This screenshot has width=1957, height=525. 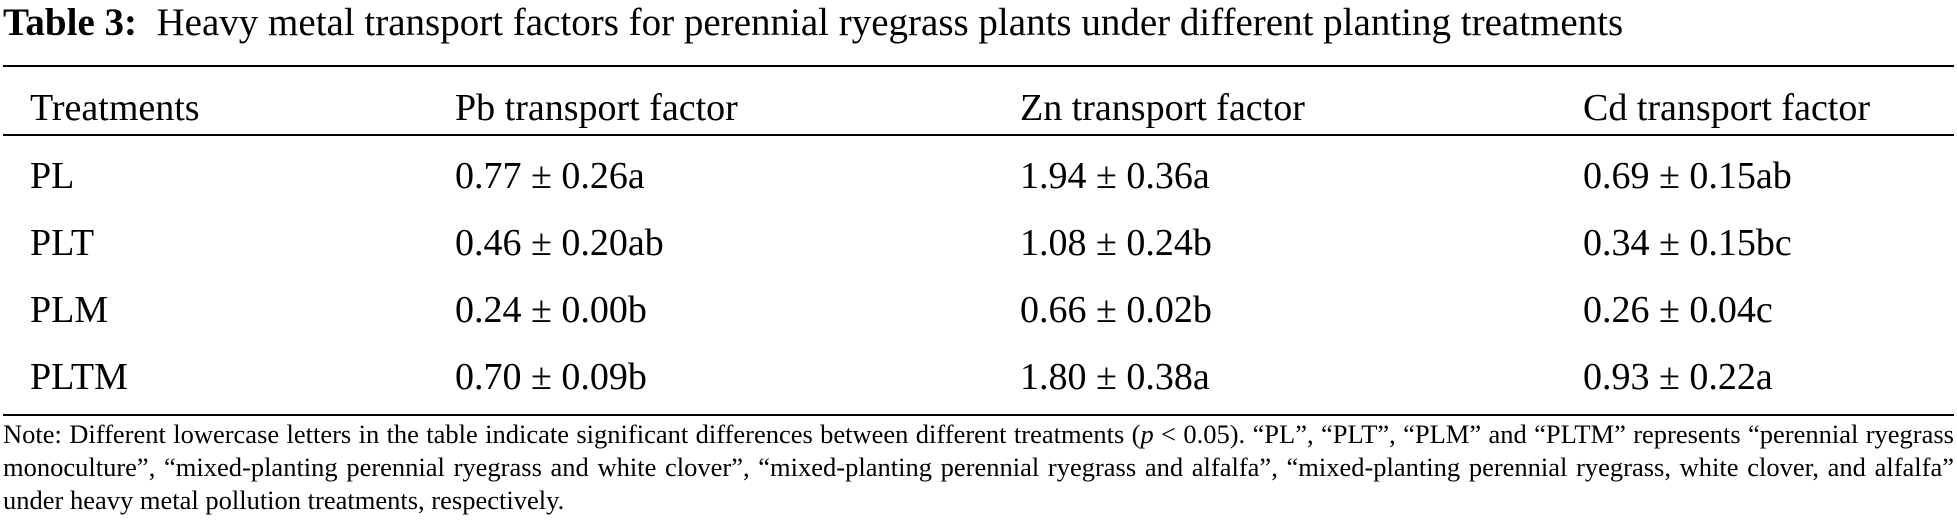 I want to click on bottom-rule, so click(x=978, y=415).